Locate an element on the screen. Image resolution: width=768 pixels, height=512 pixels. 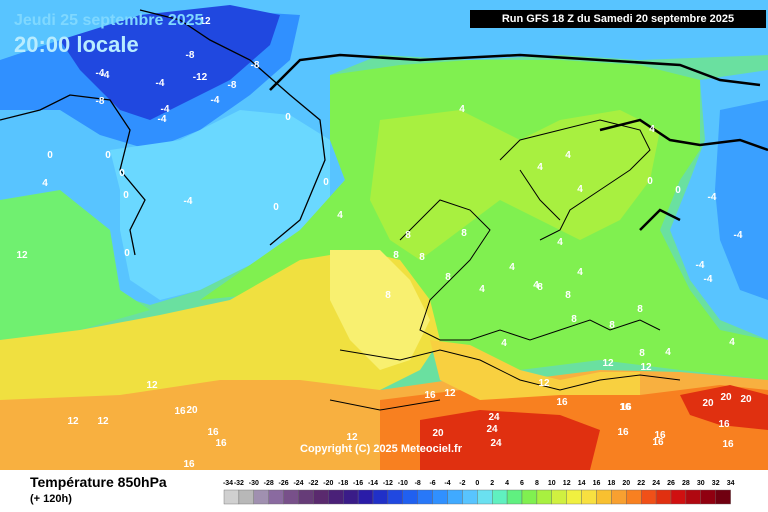
legend-tick-label: -34 is located at coordinates (228, 483).